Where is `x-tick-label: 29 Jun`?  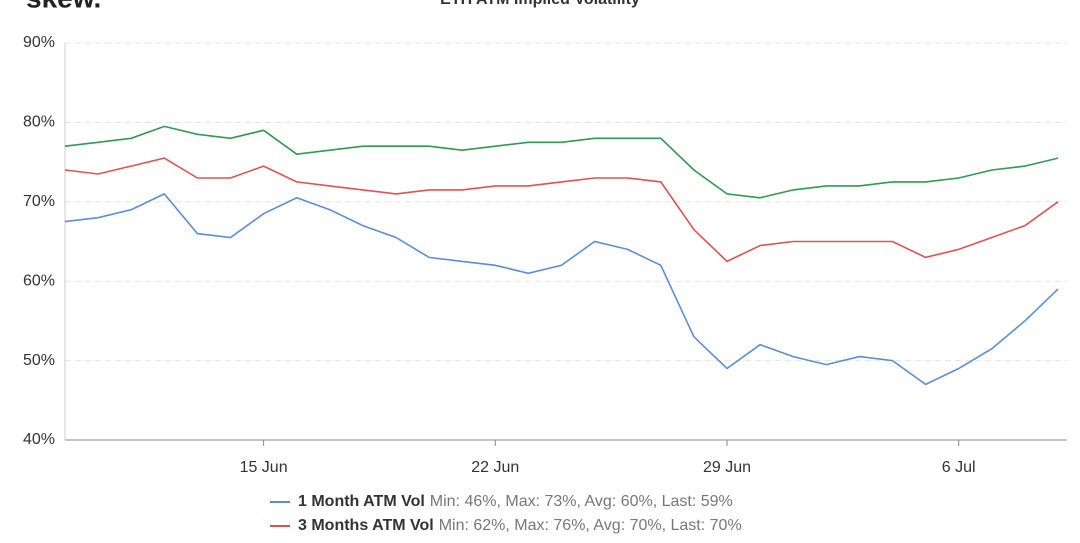
x-tick-label: 29 Jun is located at coordinates (727, 467).